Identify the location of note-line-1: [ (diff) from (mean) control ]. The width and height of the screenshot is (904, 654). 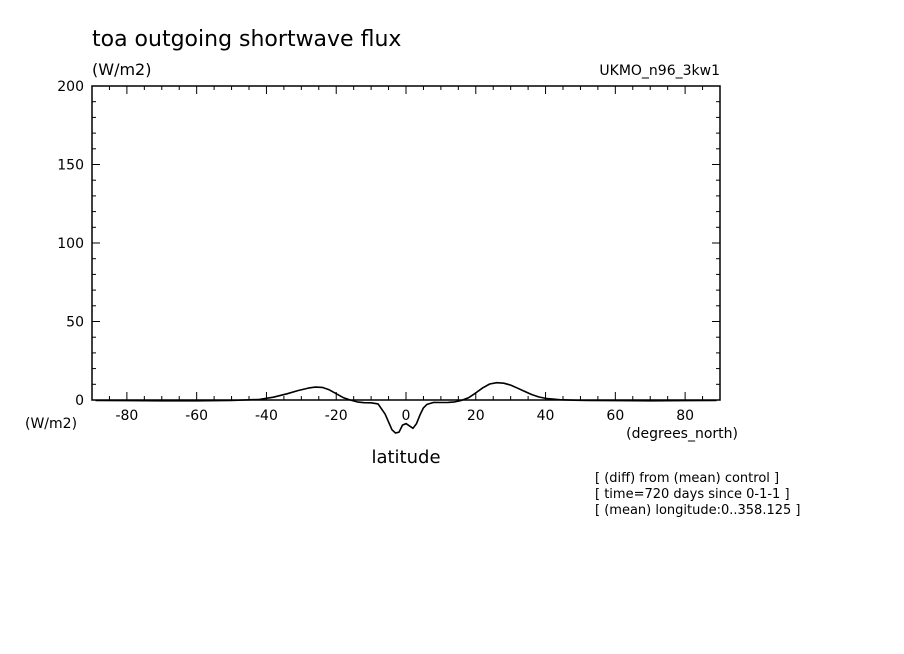
(687, 478).